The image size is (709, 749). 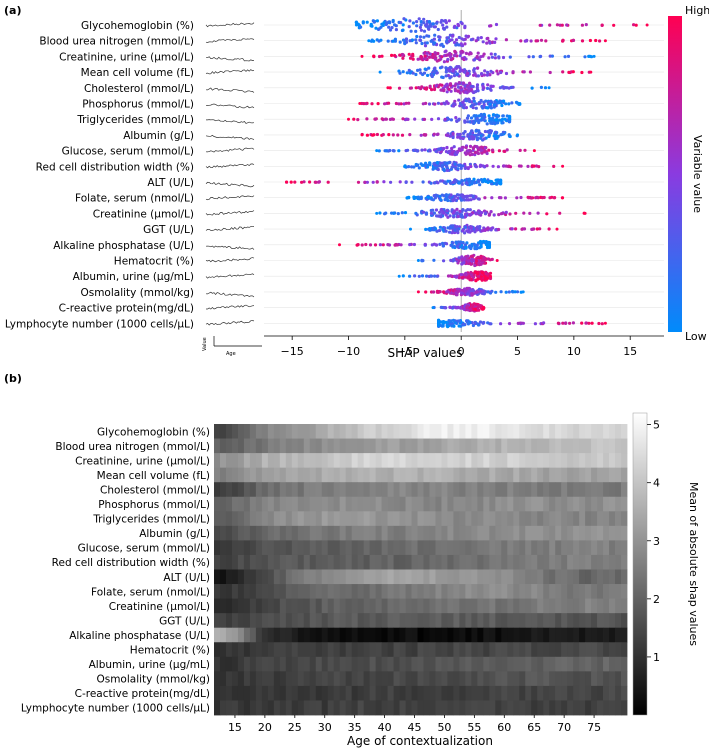 I want to click on sparkline-xlabel: Age, so click(x=231, y=354).